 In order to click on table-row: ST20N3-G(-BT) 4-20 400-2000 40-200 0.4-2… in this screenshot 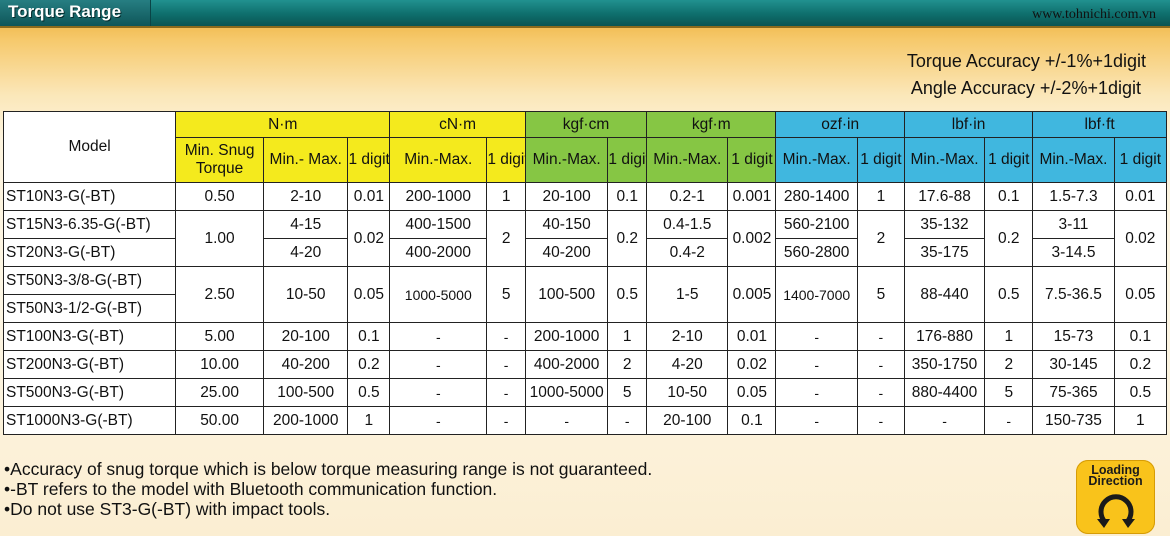, I will do `click(584, 252)`.